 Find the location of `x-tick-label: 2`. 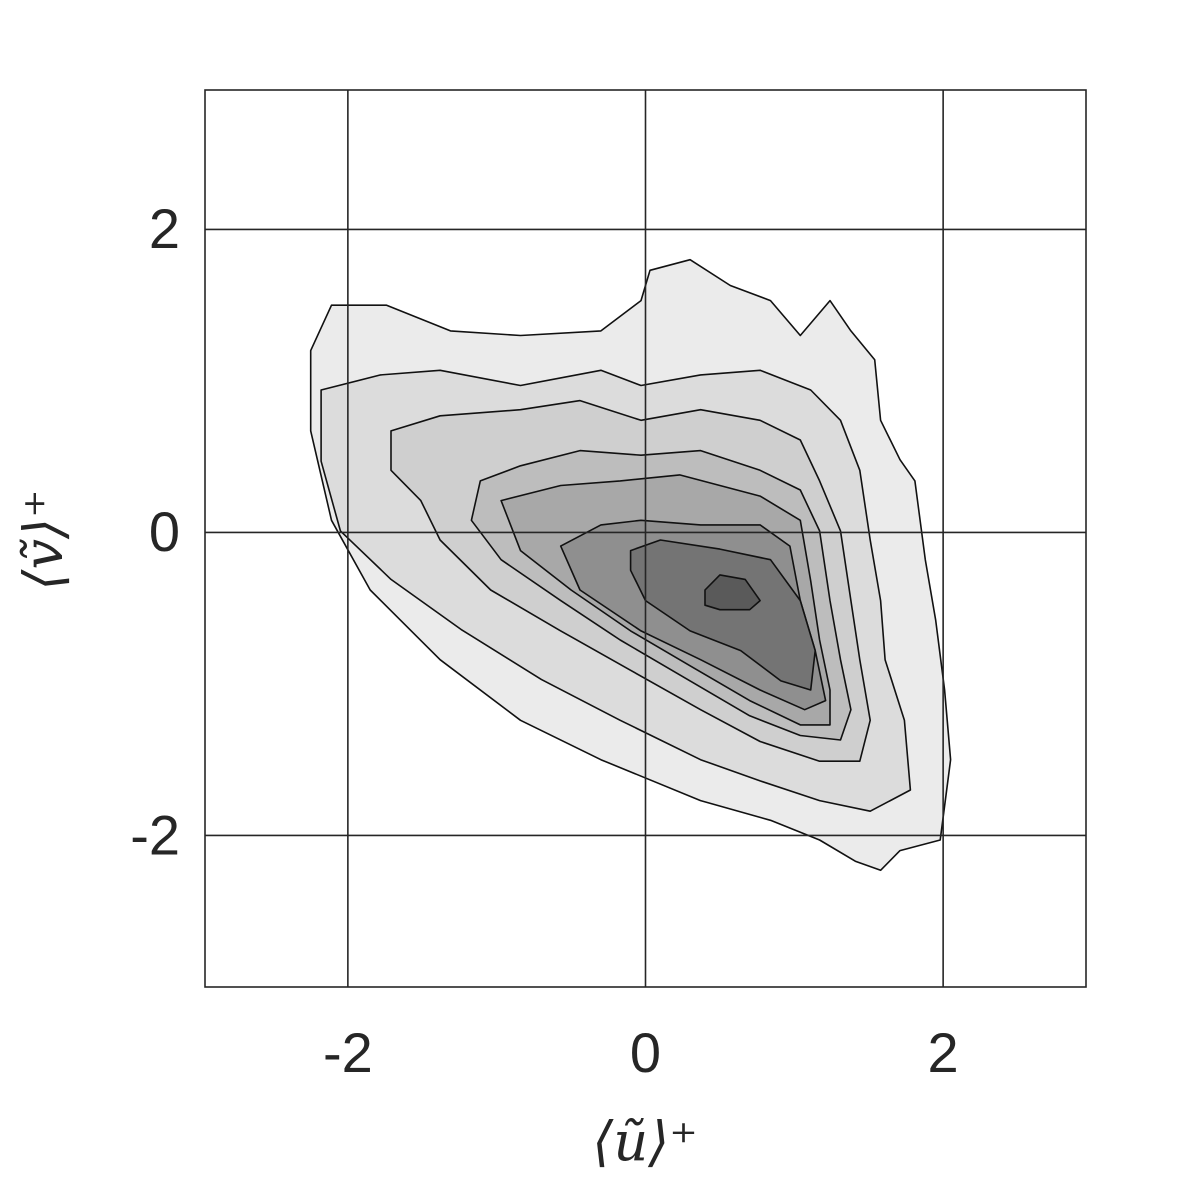

x-tick-label: 2 is located at coordinates (943, 1052).